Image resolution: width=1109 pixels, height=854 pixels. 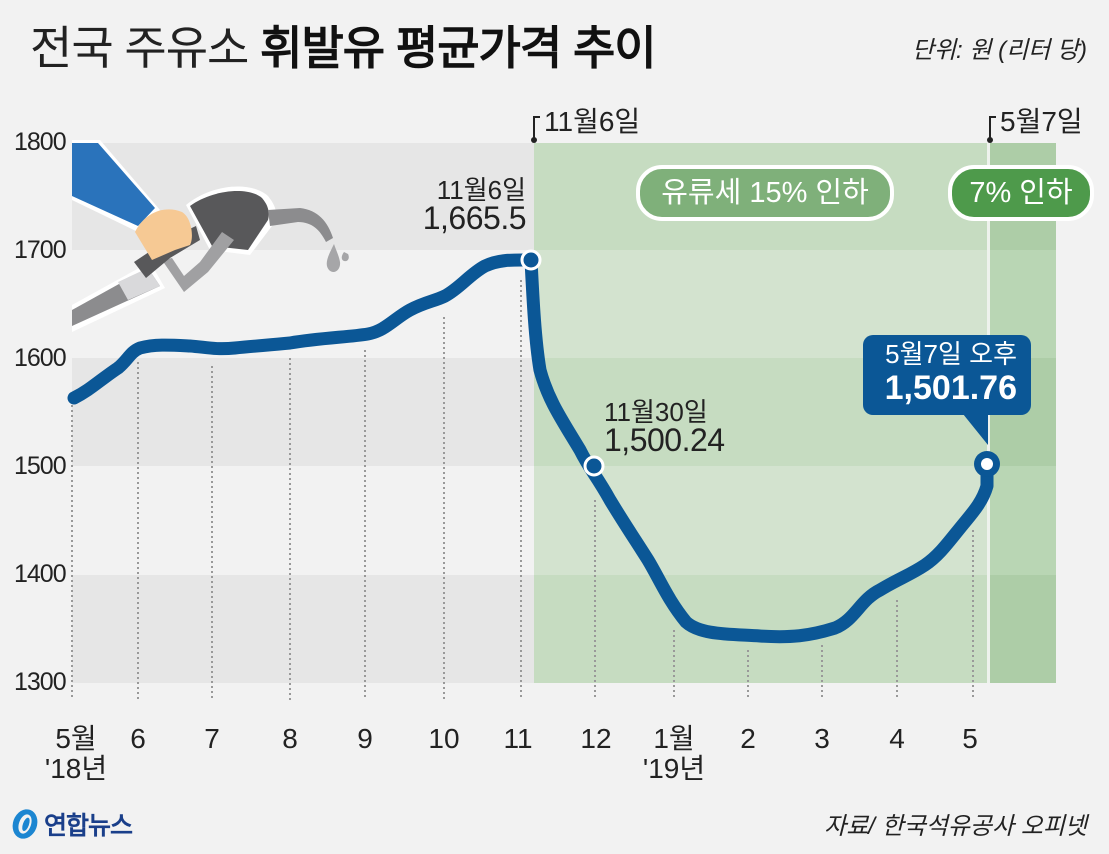 What do you see at coordinates (955, 826) in the screenshot?
I see `source-note: 자료/ 한국석유공사 오피넷` at bounding box center [955, 826].